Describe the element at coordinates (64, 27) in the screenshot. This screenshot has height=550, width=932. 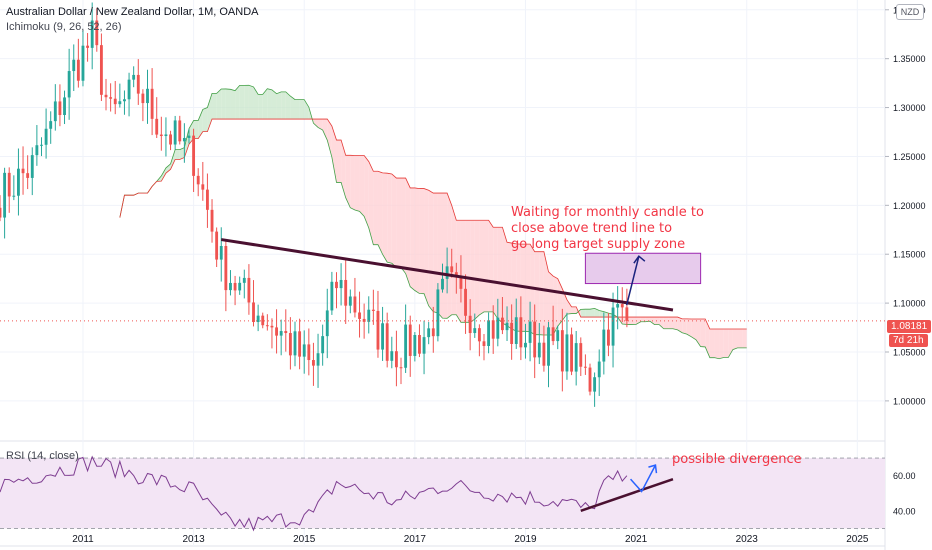
I see `ichimoku-legend: Ichimoku (9, 26, 52, 26)` at that location.